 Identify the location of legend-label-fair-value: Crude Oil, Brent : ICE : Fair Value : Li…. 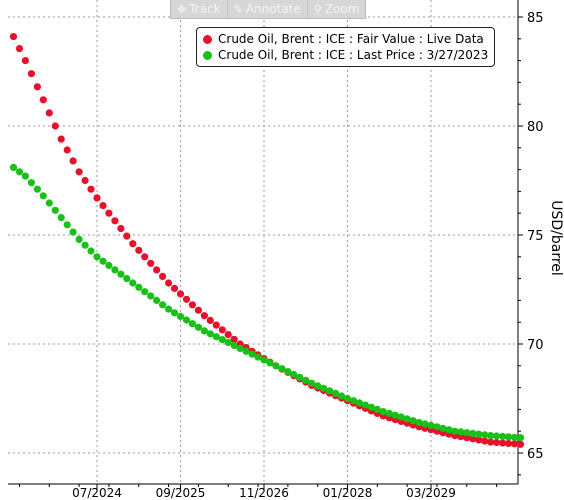
(351, 39).